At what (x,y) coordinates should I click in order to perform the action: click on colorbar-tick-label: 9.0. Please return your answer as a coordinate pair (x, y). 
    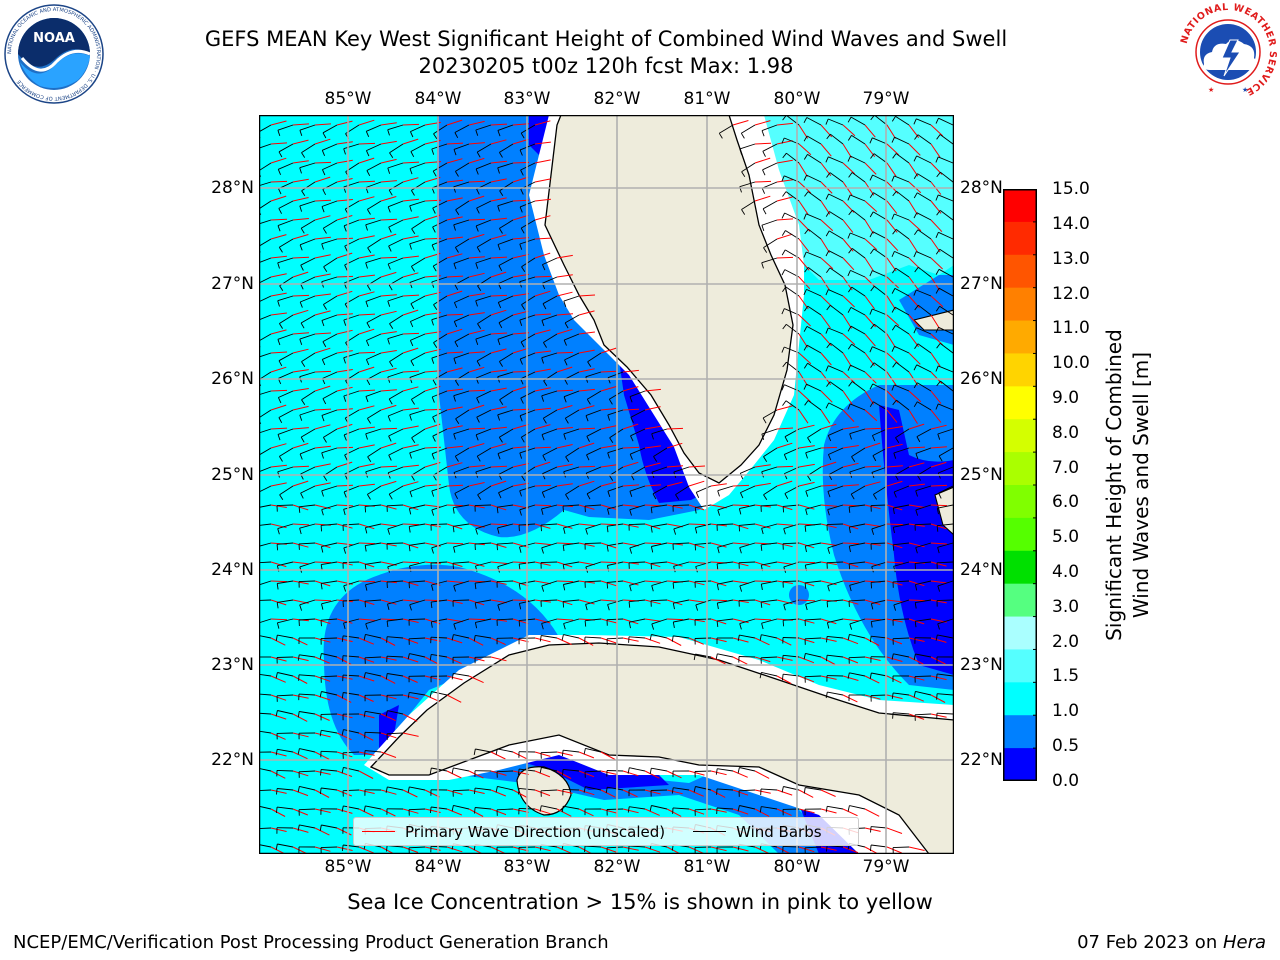
    Looking at the image, I should click on (1066, 398).